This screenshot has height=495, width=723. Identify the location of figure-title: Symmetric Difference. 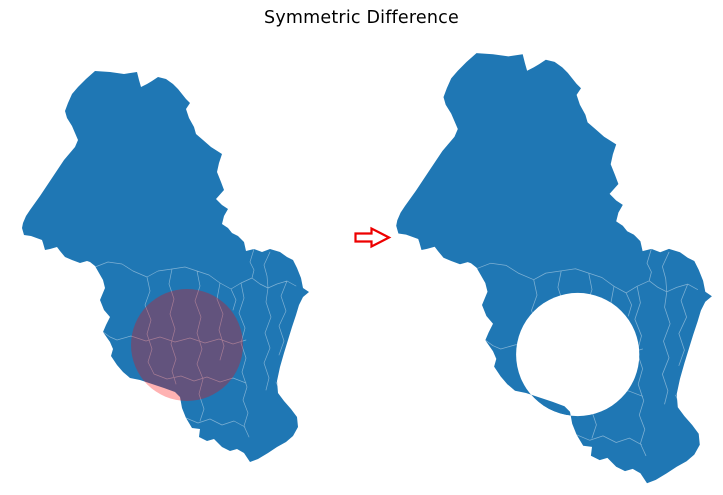
(361, 18).